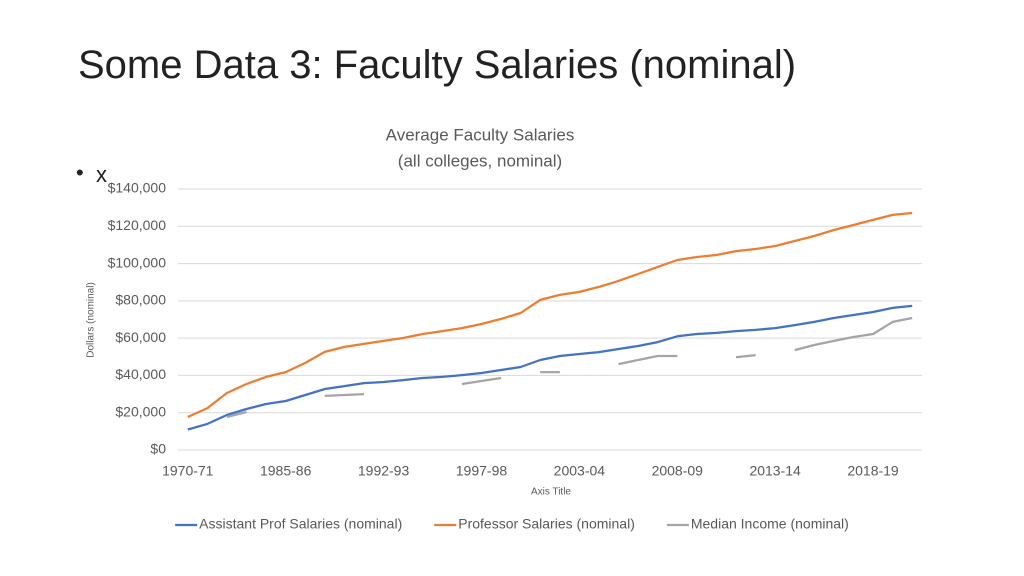 This screenshot has width=1024, height=576. Describe the element at coordinates (137, 225) in the screenshot. I see `y-tick-label: $120,000` at that location.